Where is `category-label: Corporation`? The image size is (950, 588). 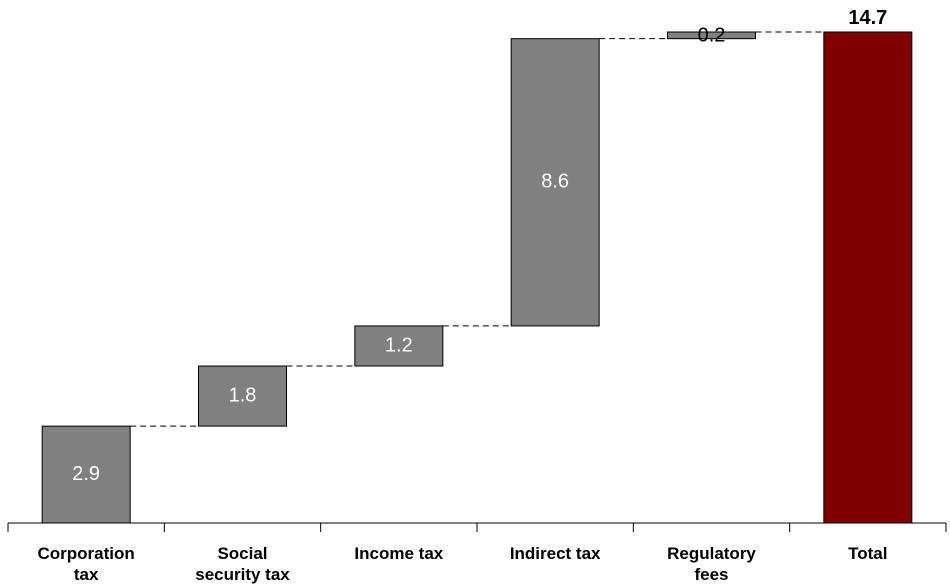 category-label: Corporation is located at coordinates (86, 553).